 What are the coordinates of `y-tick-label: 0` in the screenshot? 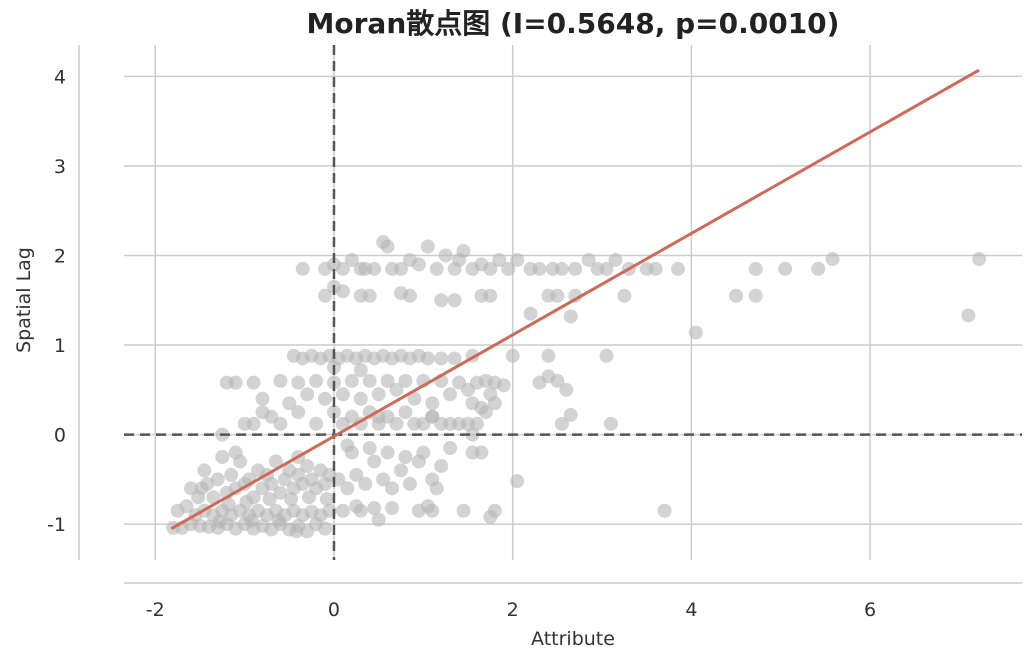 It's located at (60, 436).